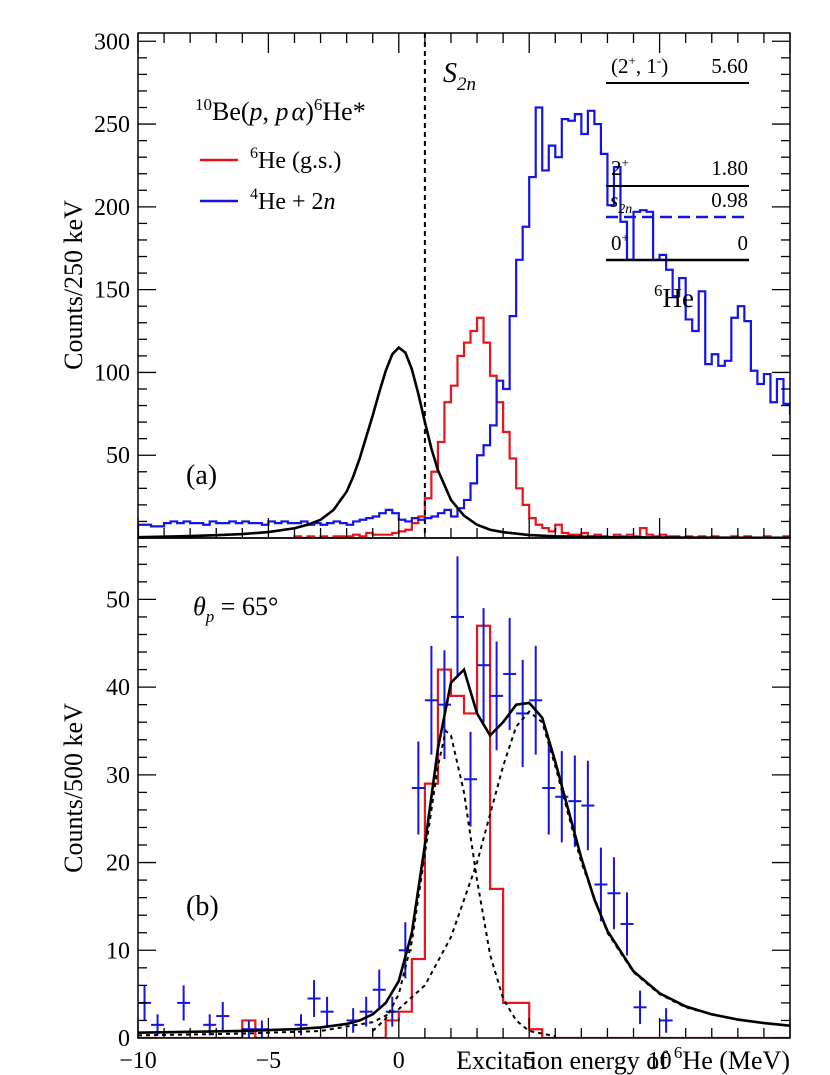 The height and width of the screenshot is (1075, 830). Describe the element at coordinates (118, 776) in the screenshot. I see `y-tick-label: 30` at that location.